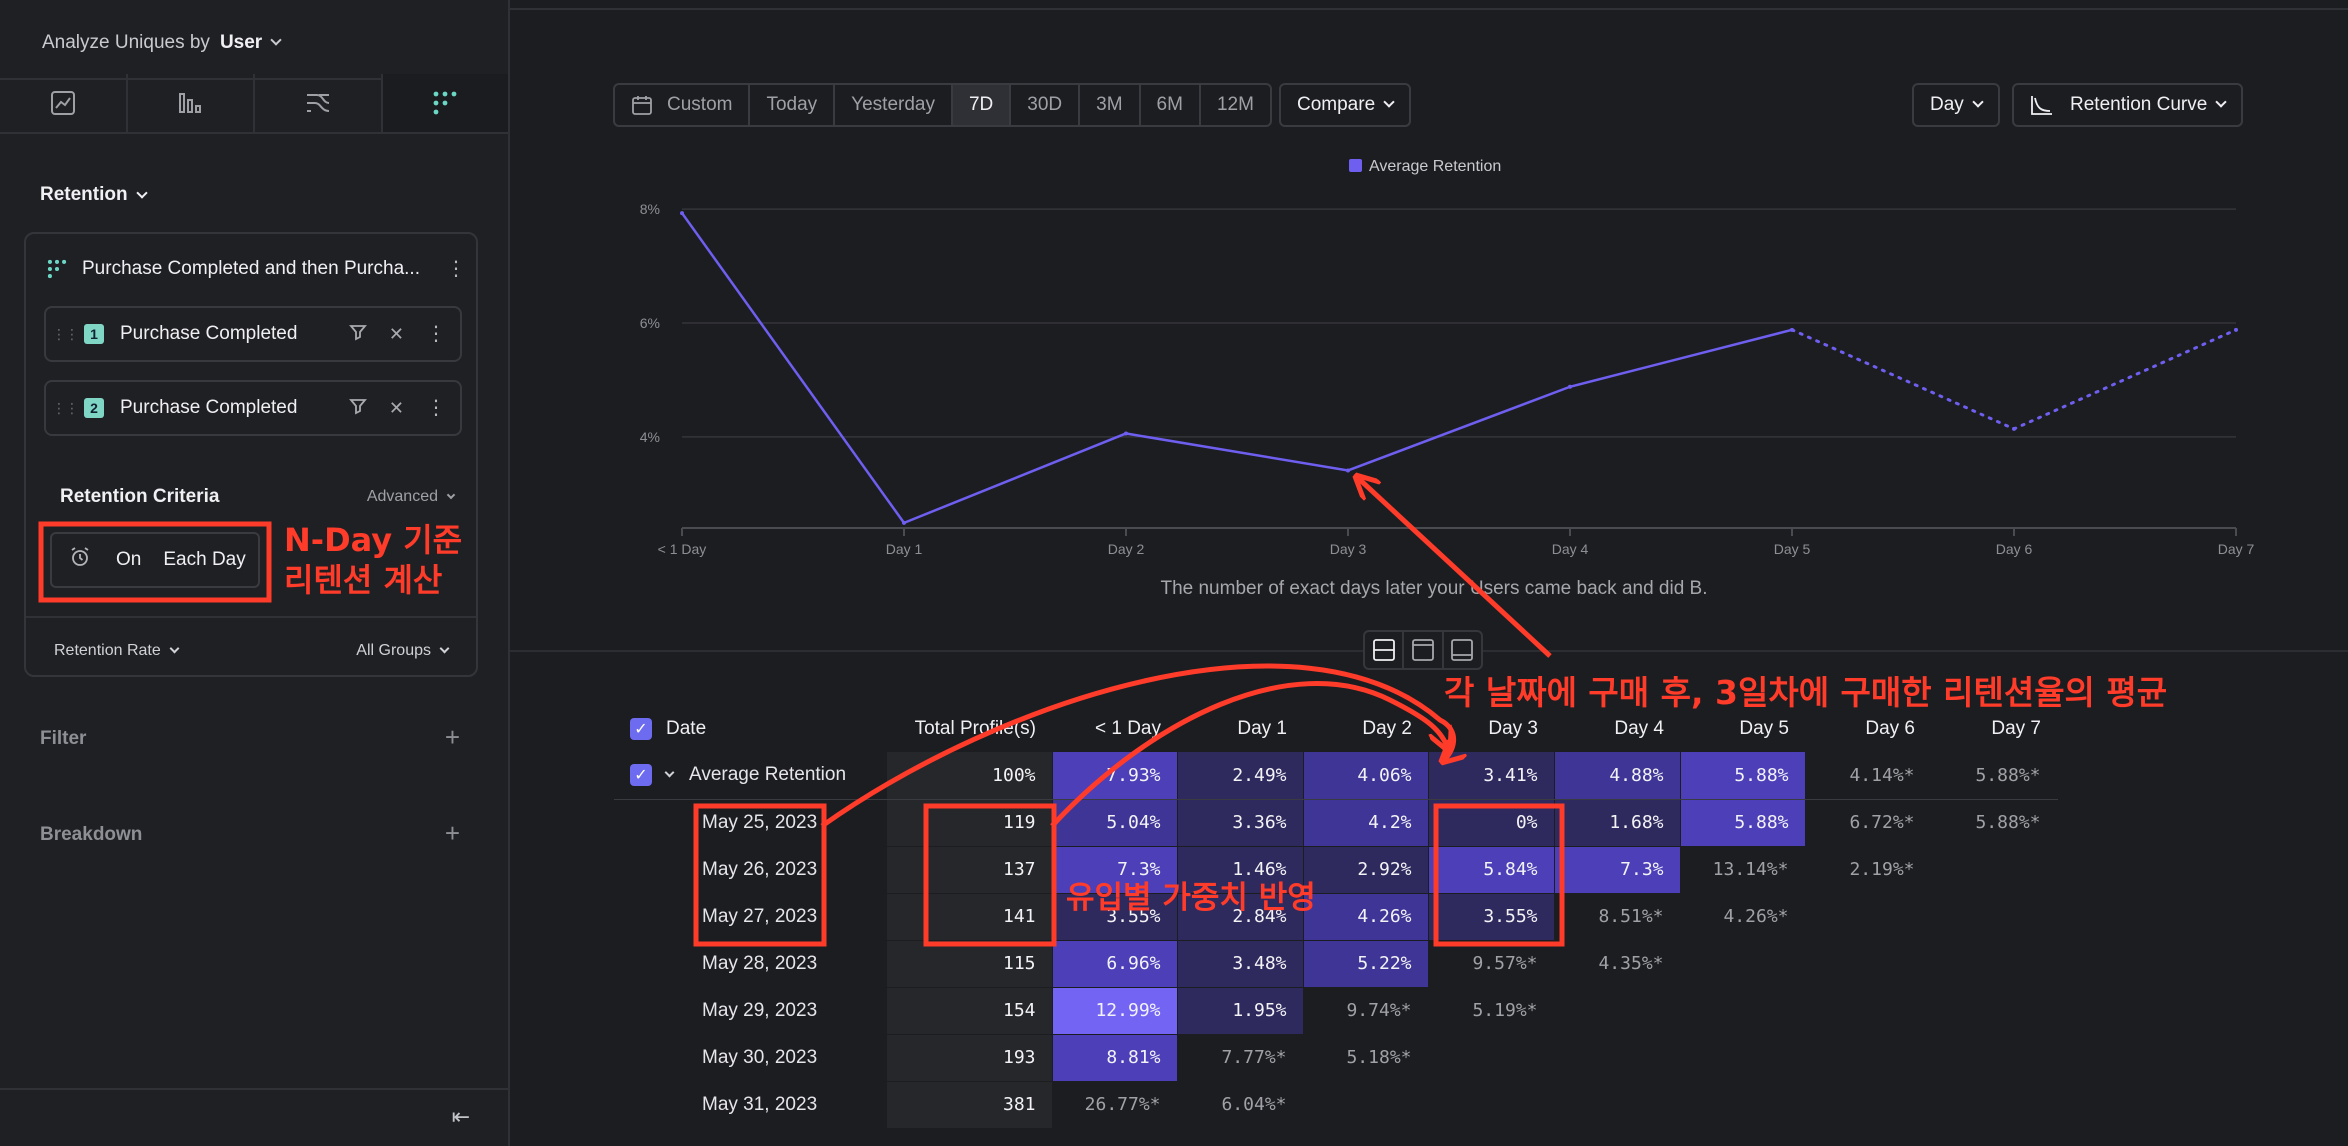 The image size is (2348, 1146). What do you see at coordinates (1994, 776) in the screenshot?
I see `retention-cell: 5.88%*` at bounding box center [1994, 776].